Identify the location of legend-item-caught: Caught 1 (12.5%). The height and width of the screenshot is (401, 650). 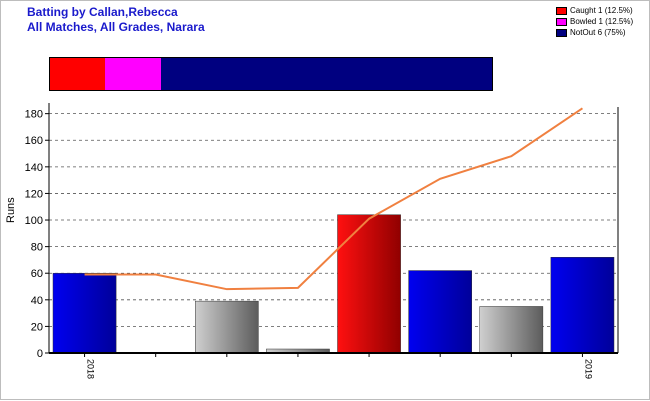
(601, 10).